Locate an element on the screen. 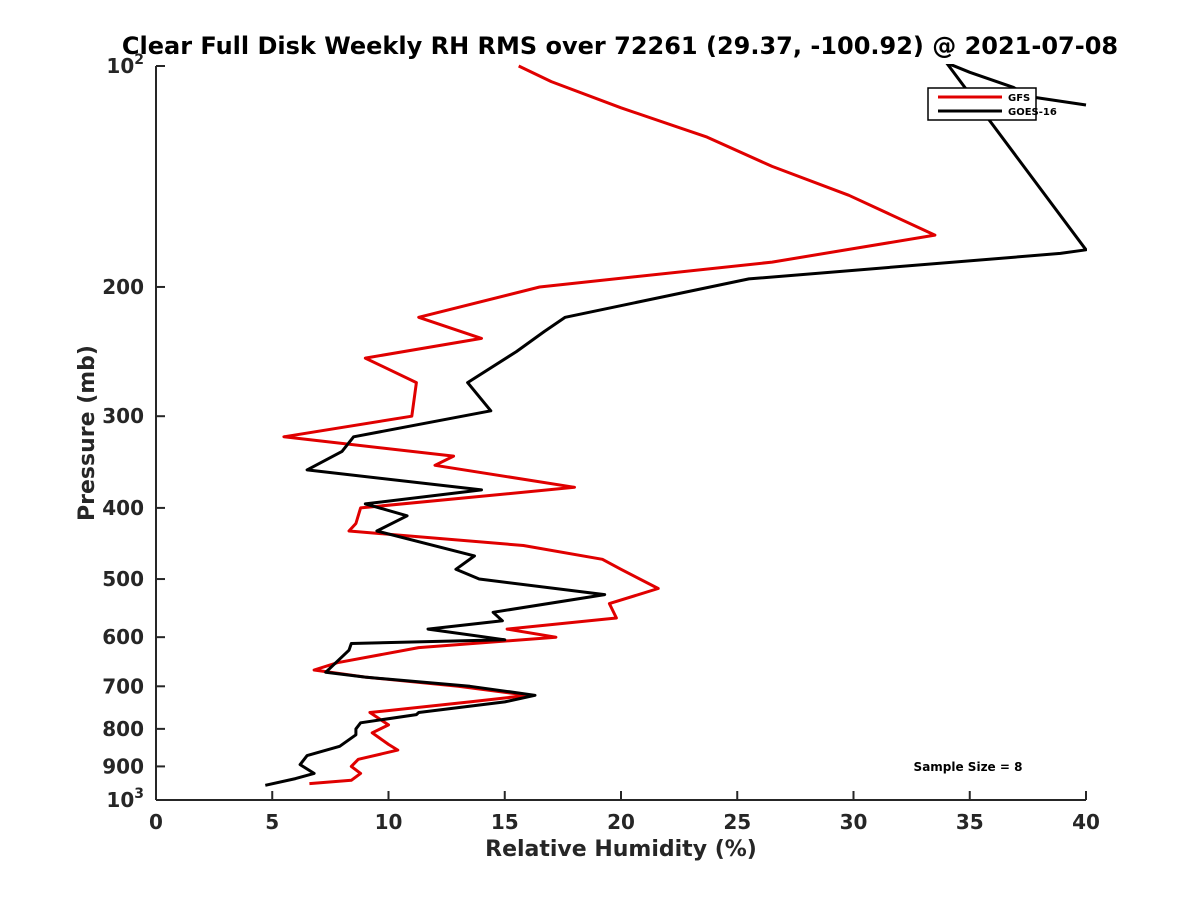 The image size is (1200, 905). legend-label: GOES-16 is located at coordinates (1032, 112).